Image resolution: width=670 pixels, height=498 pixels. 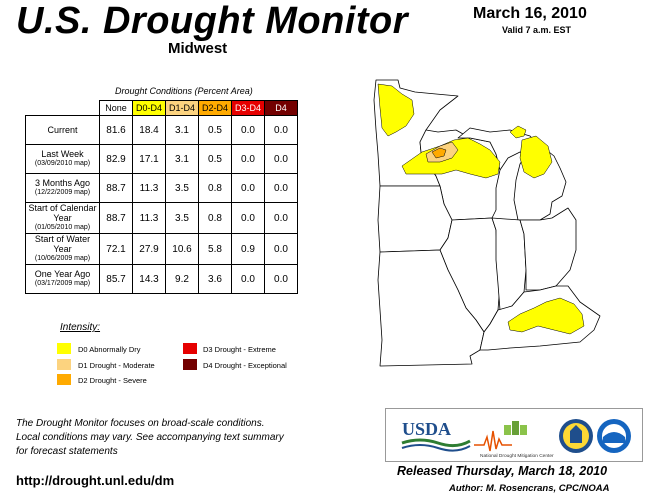 I want to click on legend-label-d1: D1 Drought - Moderate, so click(x=116, y=365).